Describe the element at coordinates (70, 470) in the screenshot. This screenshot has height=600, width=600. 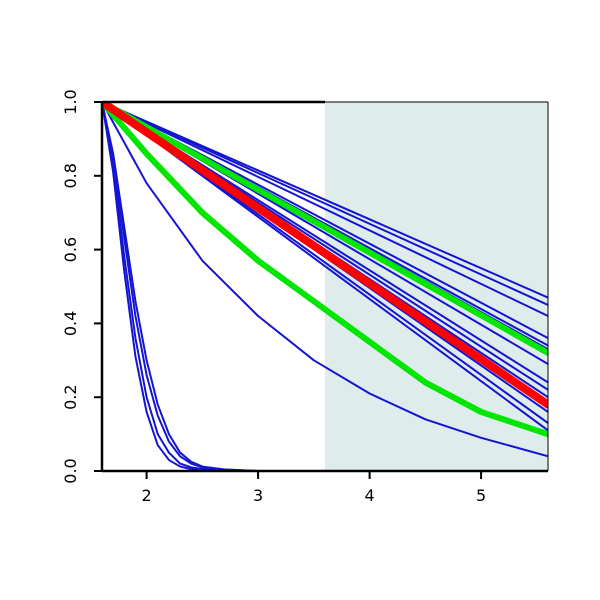
I see `y-tick-label-0: 0.0` at that location.